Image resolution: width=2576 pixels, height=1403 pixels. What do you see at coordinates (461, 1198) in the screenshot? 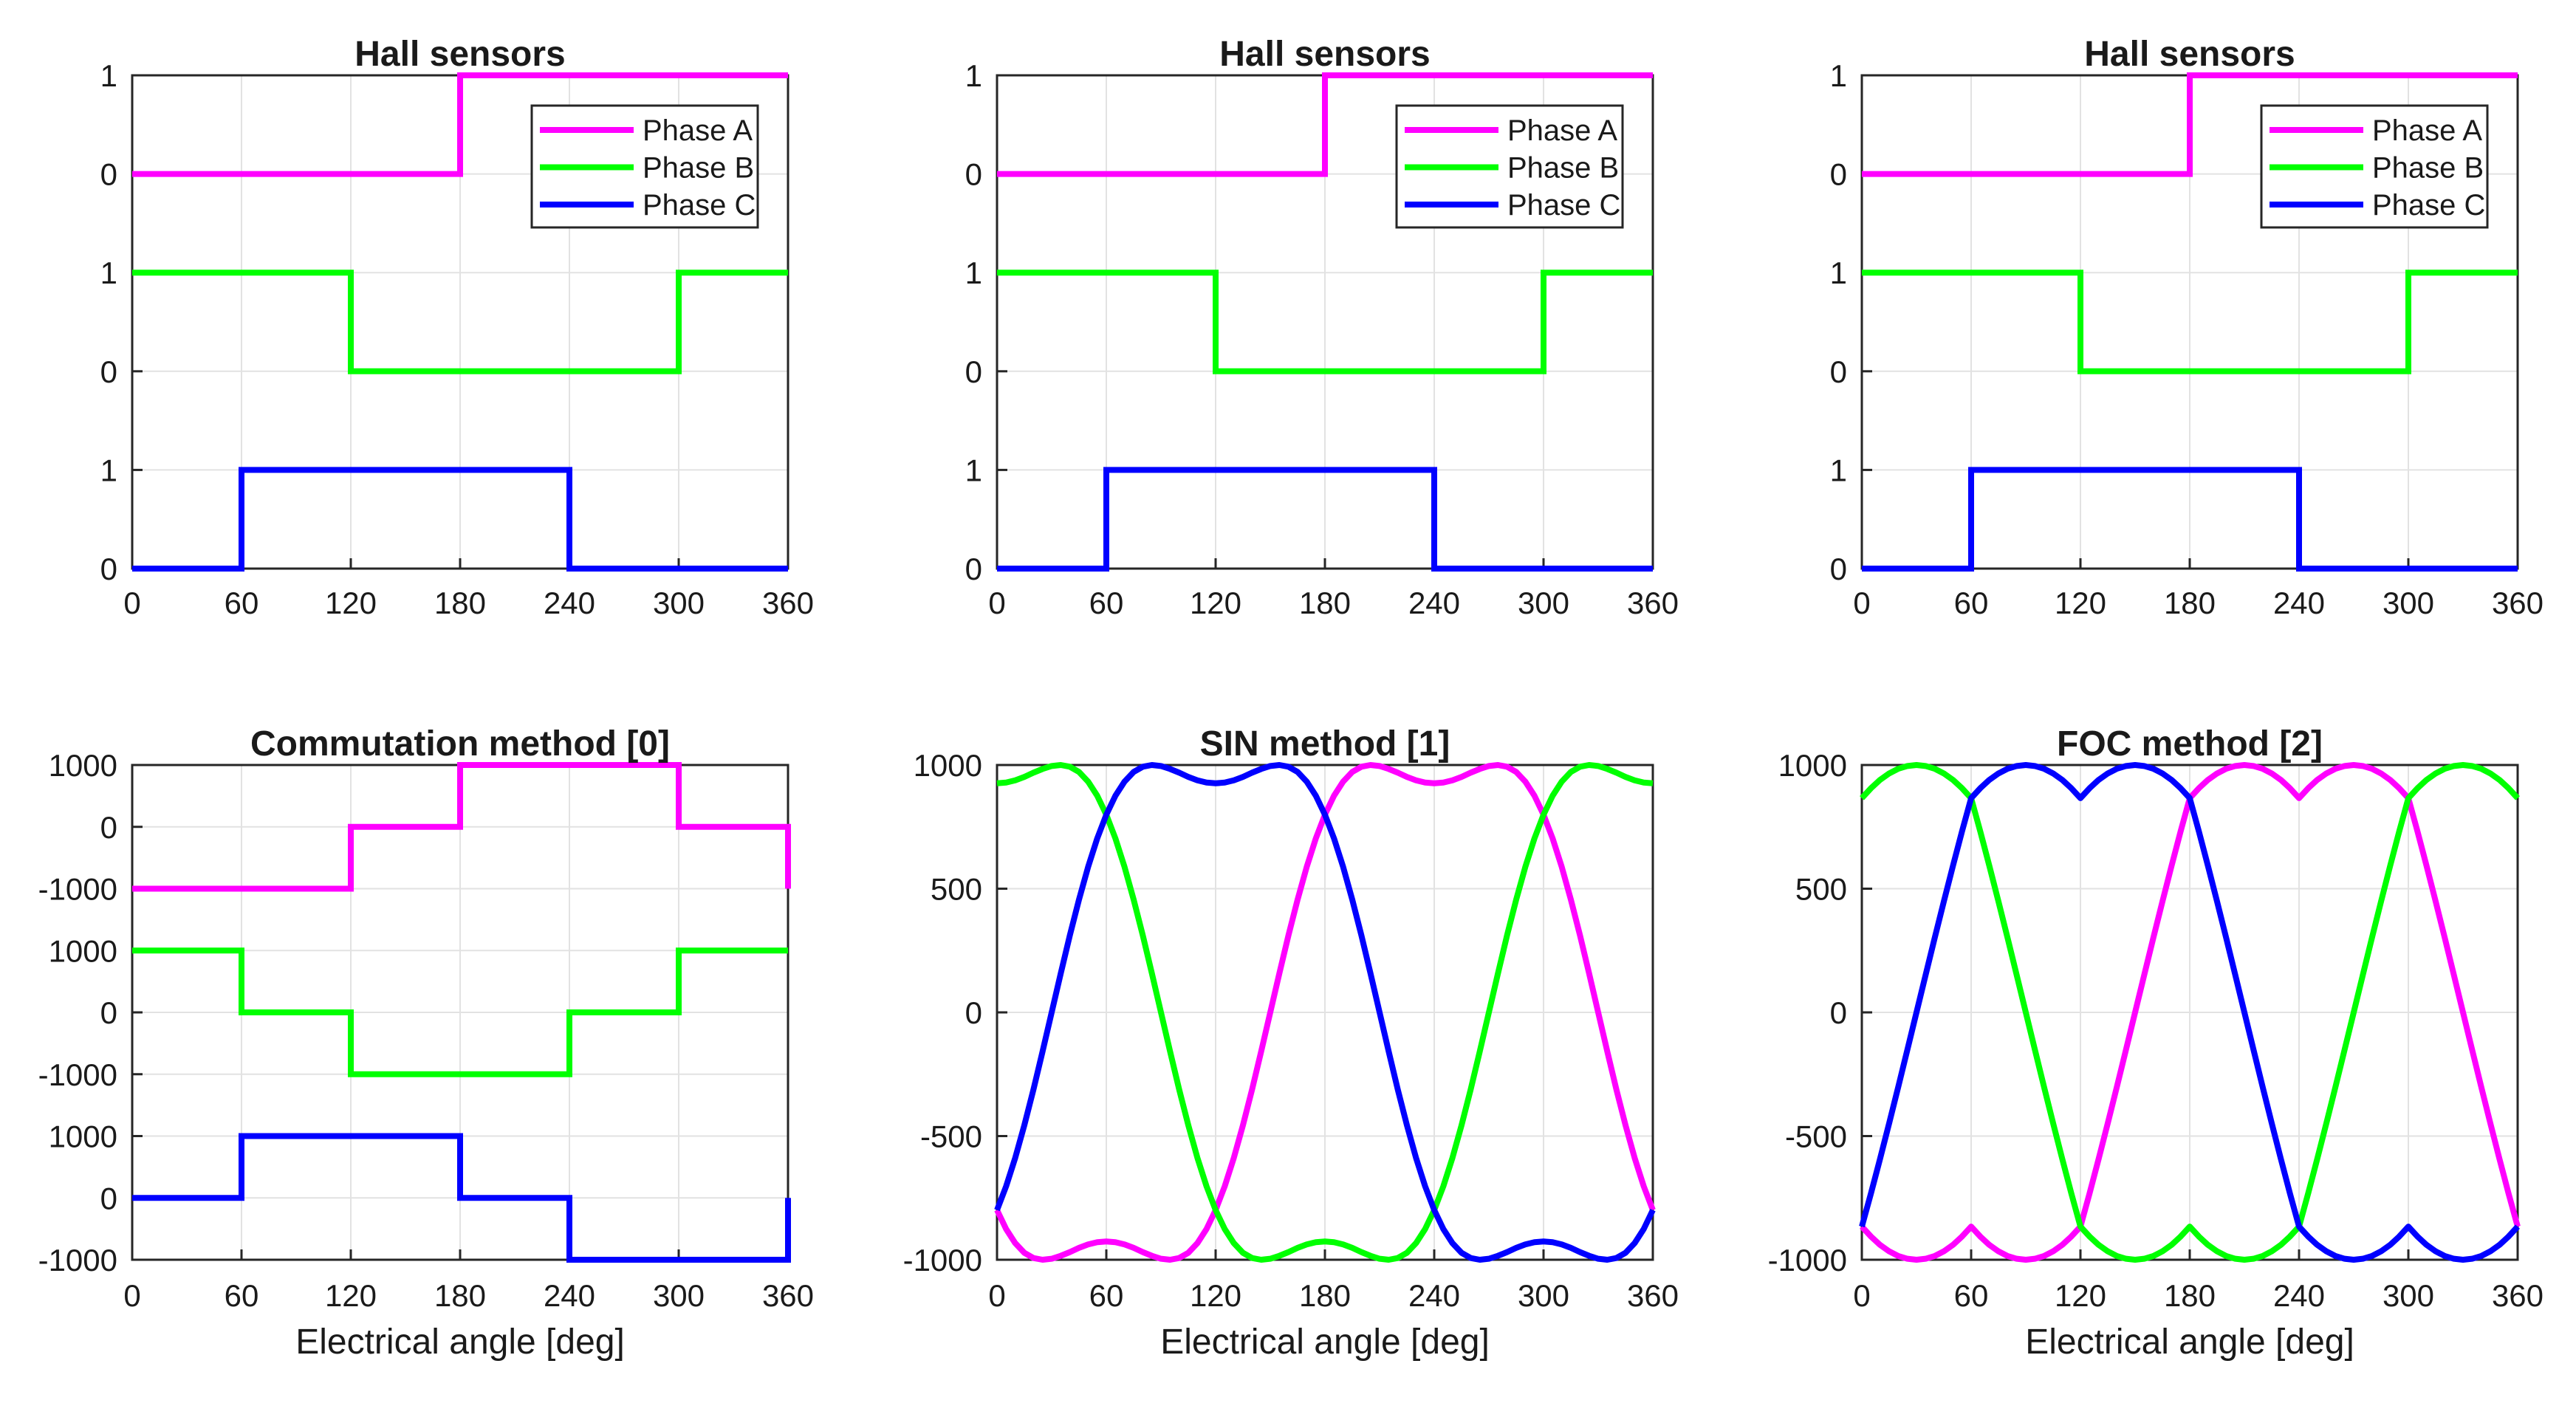
I see `commutation-method-phase-c-curve` at bounding box center [461, 1198].